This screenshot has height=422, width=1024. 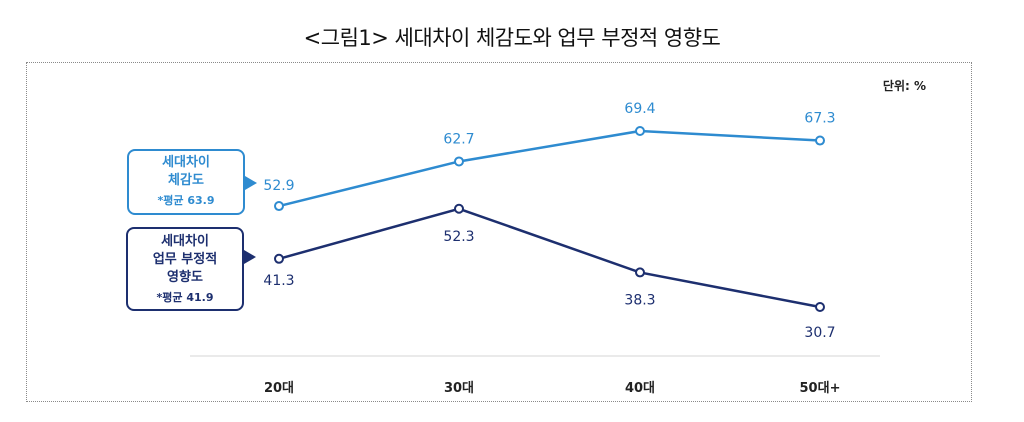 I want to click on data-label: 30.7, so click(x=819, y=333).